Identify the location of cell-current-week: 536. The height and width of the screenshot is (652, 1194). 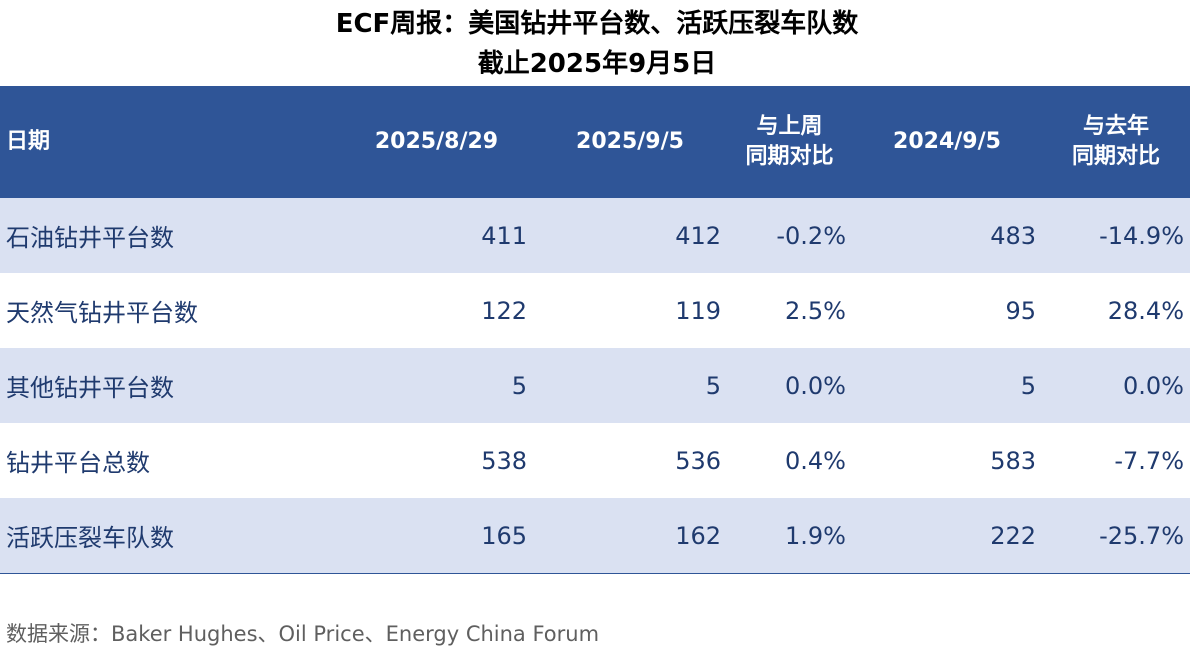
(630, 460).